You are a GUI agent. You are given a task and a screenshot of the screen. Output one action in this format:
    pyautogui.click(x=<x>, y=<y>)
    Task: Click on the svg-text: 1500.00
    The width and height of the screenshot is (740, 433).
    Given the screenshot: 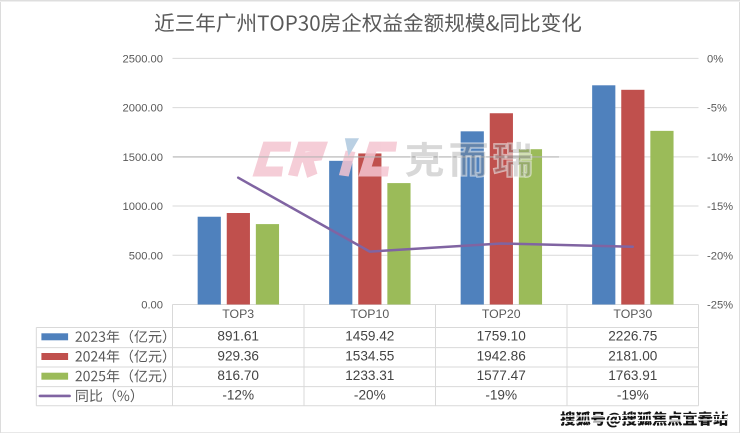 What is the action you would take?
    pyautogui.click(x=143, y=158)
    